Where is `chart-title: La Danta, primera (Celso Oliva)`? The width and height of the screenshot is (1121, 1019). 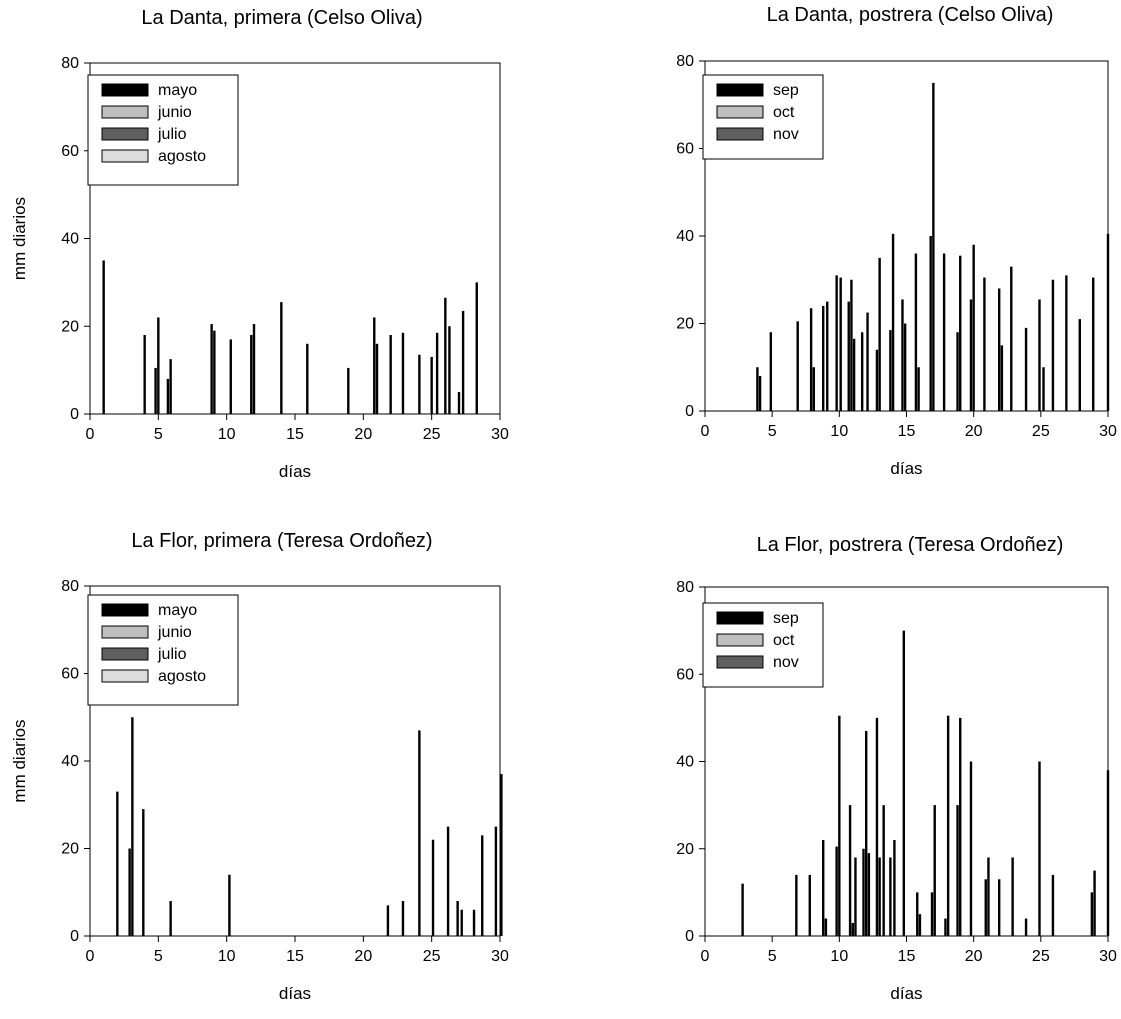 chart-title: La Danta, primera (Celso Oliva) is located at coordinates (281, 18).